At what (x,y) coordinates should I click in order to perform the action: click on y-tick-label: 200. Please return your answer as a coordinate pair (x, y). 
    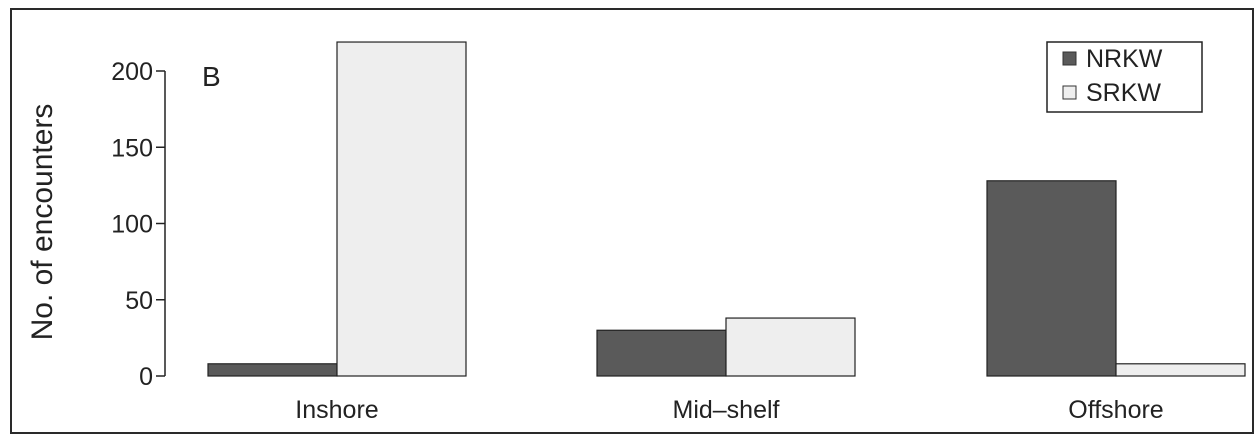
    Looking at the image, I should click on (132, 72).